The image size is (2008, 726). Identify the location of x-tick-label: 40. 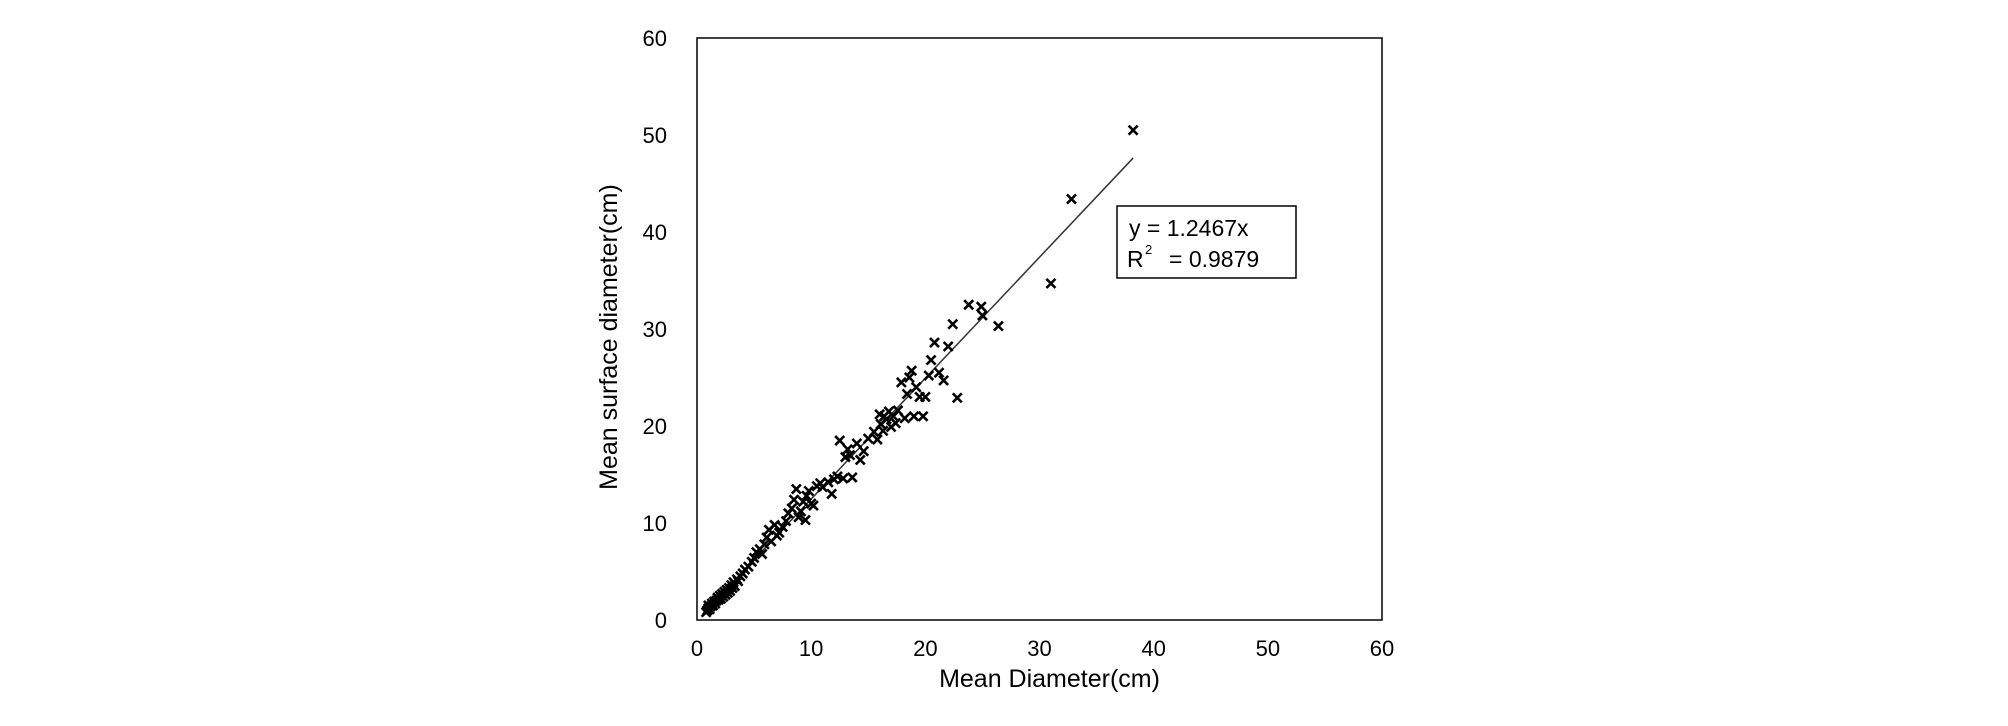
(1153, 648).